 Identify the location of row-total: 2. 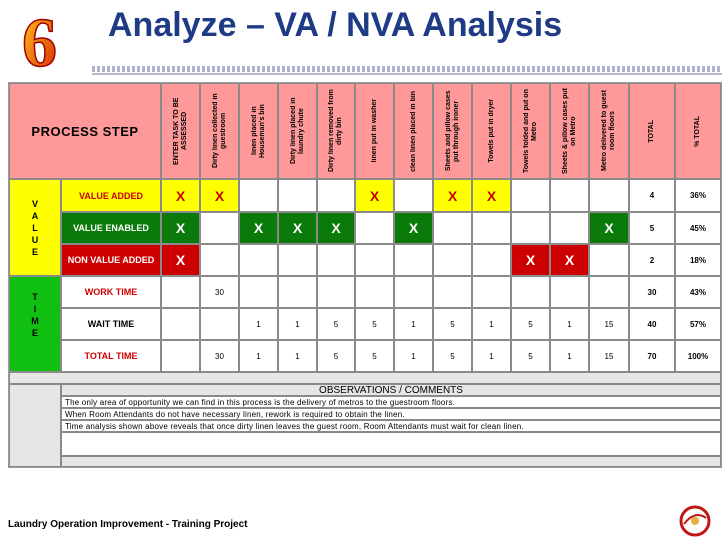
(652, 260).